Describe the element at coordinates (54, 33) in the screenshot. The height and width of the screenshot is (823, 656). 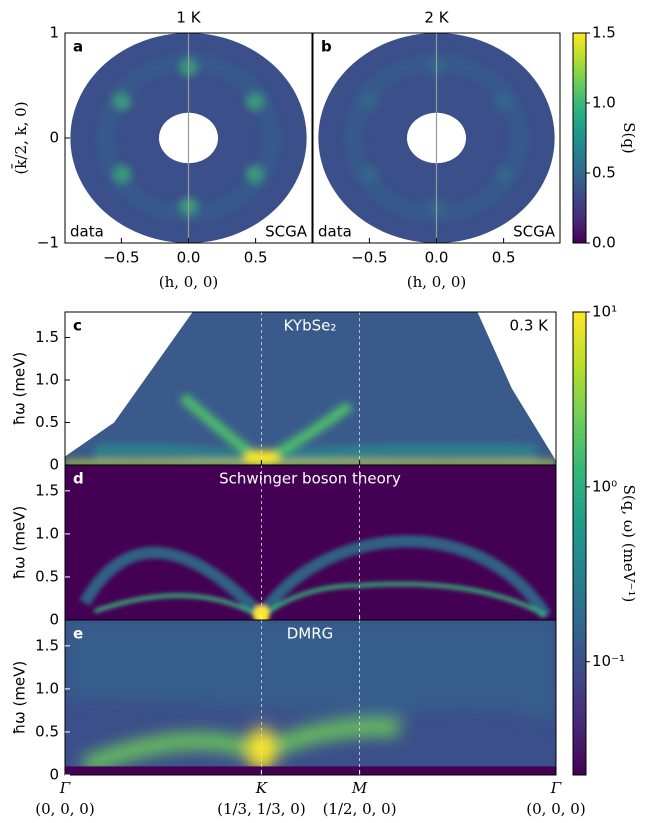
I see `y-tick-label: 1` at that location.